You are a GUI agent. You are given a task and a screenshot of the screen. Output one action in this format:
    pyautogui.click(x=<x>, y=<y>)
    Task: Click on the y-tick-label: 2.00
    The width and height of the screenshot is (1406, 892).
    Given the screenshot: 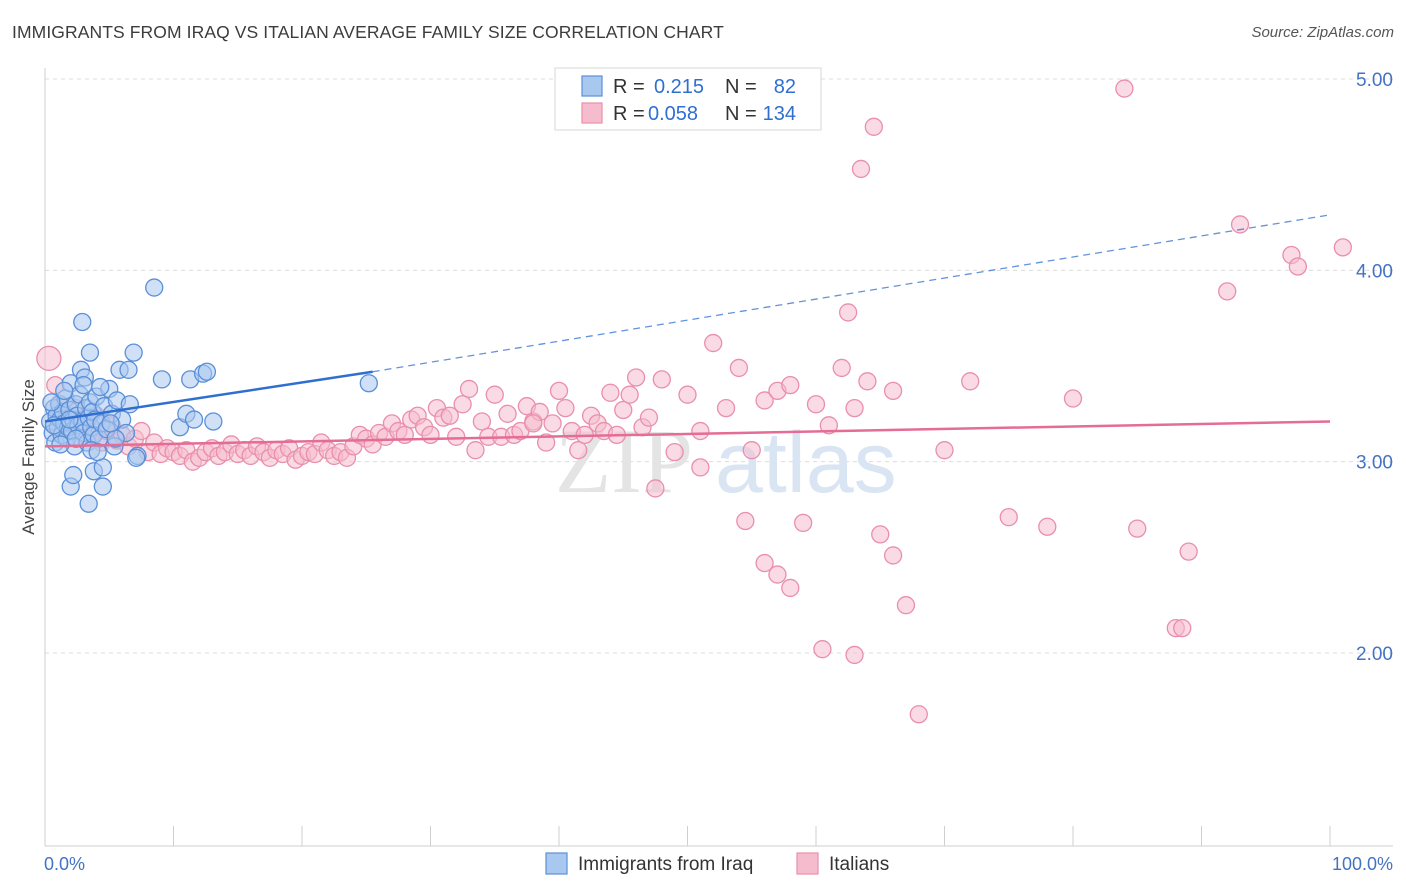 What is the action you would take?
    pyautogui.click(x=1374, y=654)
    